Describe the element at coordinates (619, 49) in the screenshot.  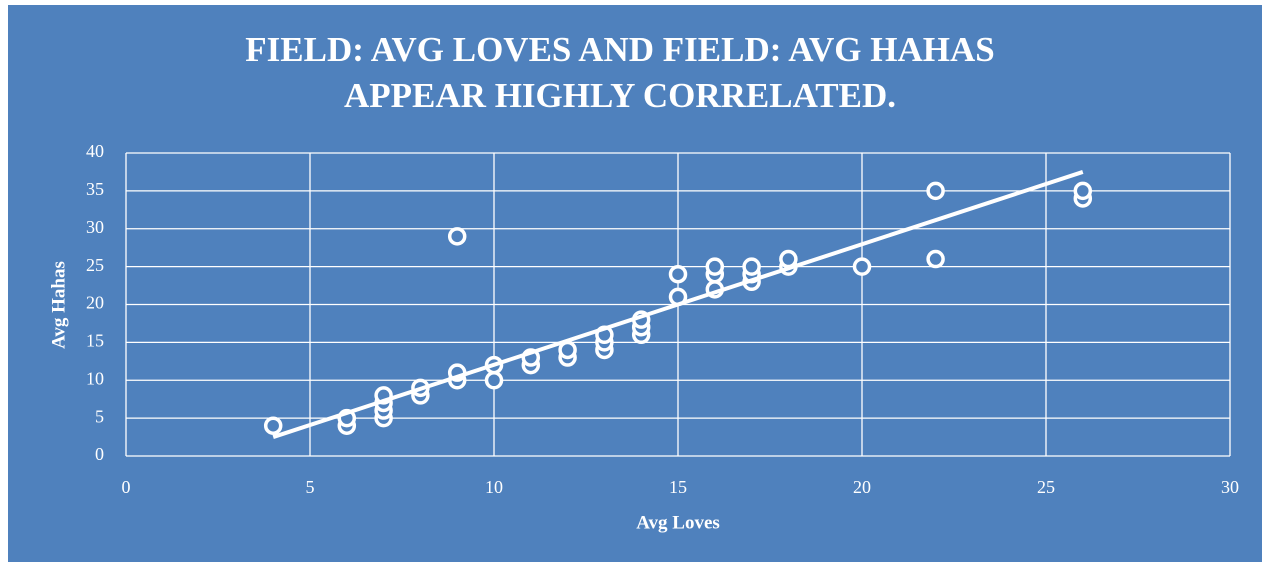
I see `chart-title: FIELD: AVG LOVES AND FIELD: AVG HAHAS` at that location.